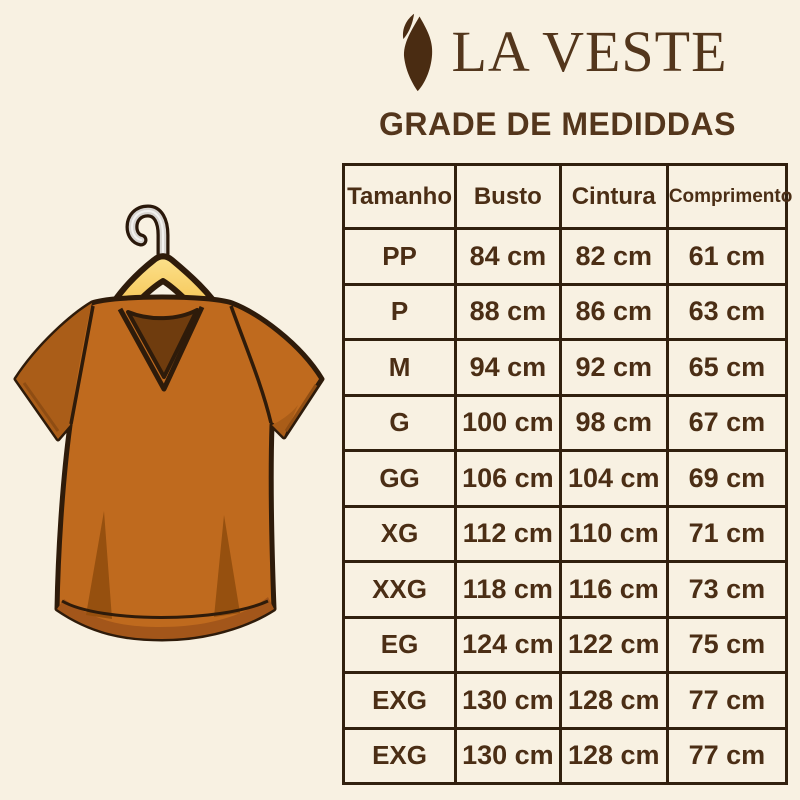 The image size is (800, 800). What do you see at coordinates (613, 196) in the screenshot?
I see `col-header-cintura: Cintura` at bounding box center [613, 196].